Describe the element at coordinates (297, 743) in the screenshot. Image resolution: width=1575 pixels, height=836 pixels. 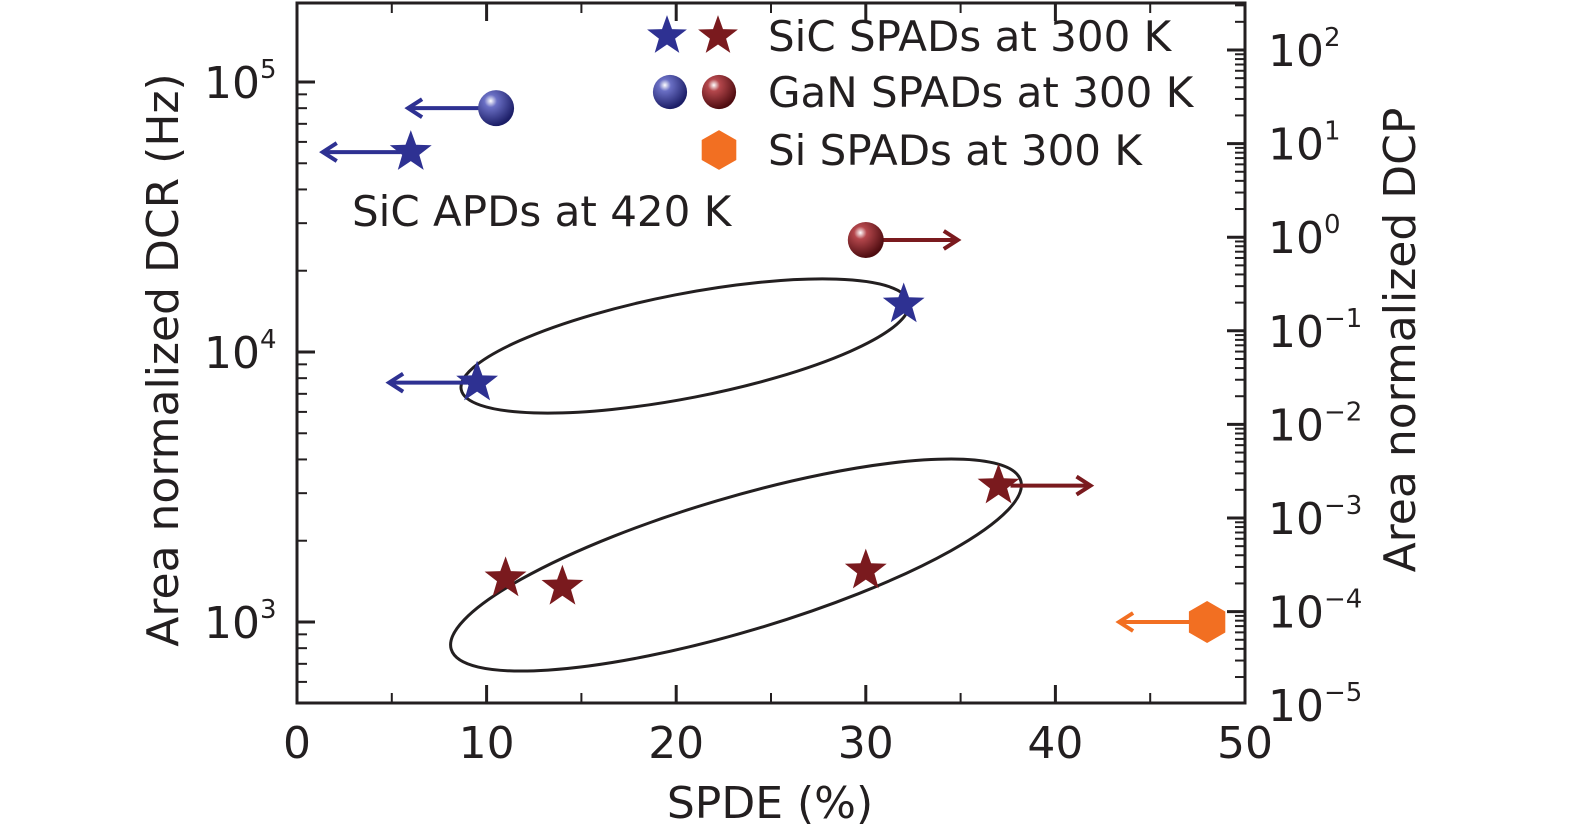
I see `x-tick-label: 0` at that location.